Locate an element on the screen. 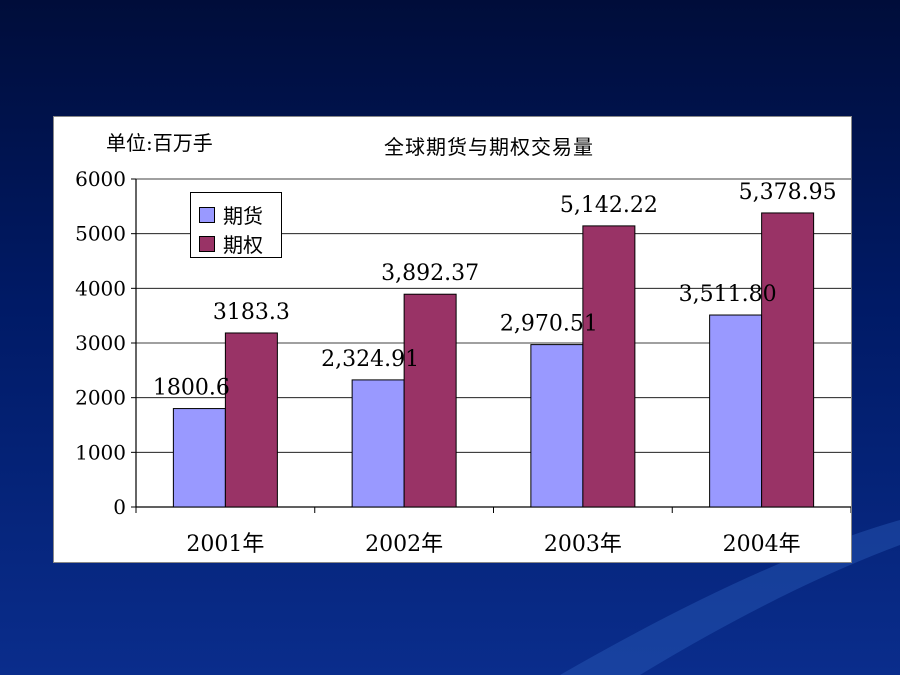 The height and width of the screenshot is (675, 900). legend-item-futures: 期货 is located at coordinates (231, 214).